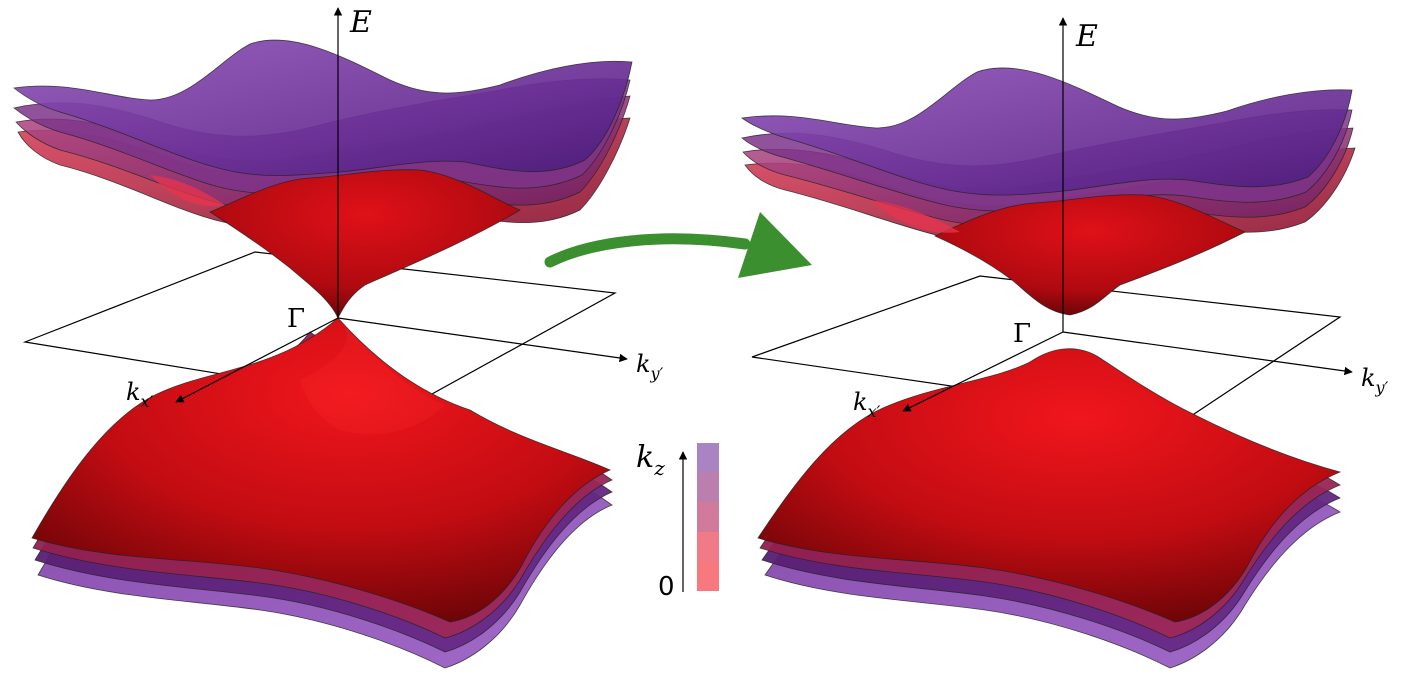  What do you see at coordinates (666, 587) in the screenshot?
I see `kz-zero-label: 0` at bounding box center [666, 587].